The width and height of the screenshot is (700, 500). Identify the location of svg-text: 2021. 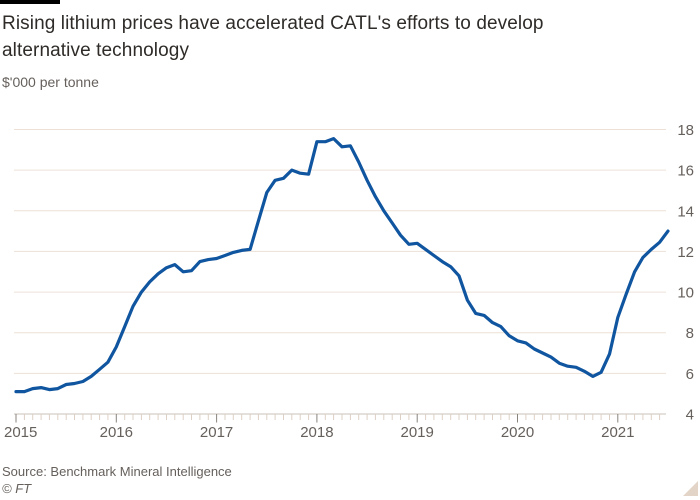
(617, 432).